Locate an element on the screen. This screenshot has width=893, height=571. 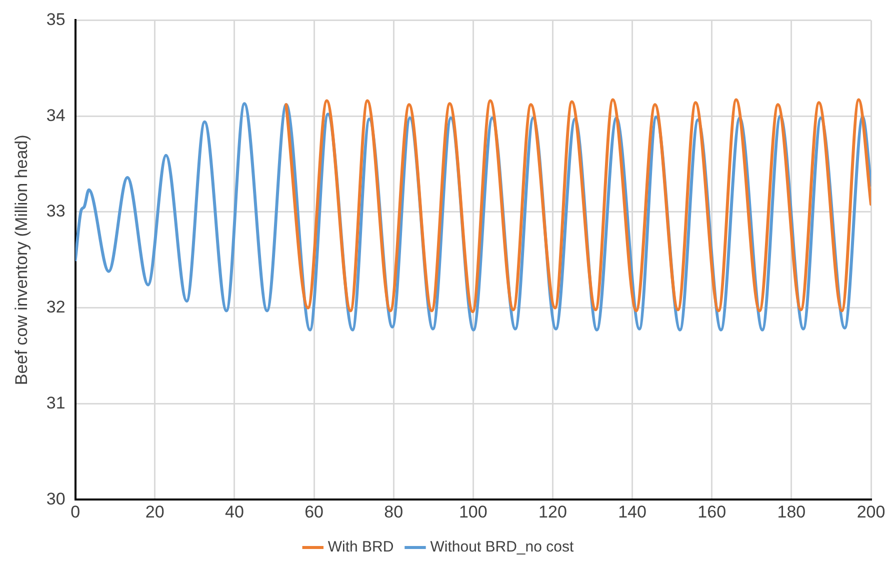
y-tick-label: 30 is located at coordinates (56, 498).